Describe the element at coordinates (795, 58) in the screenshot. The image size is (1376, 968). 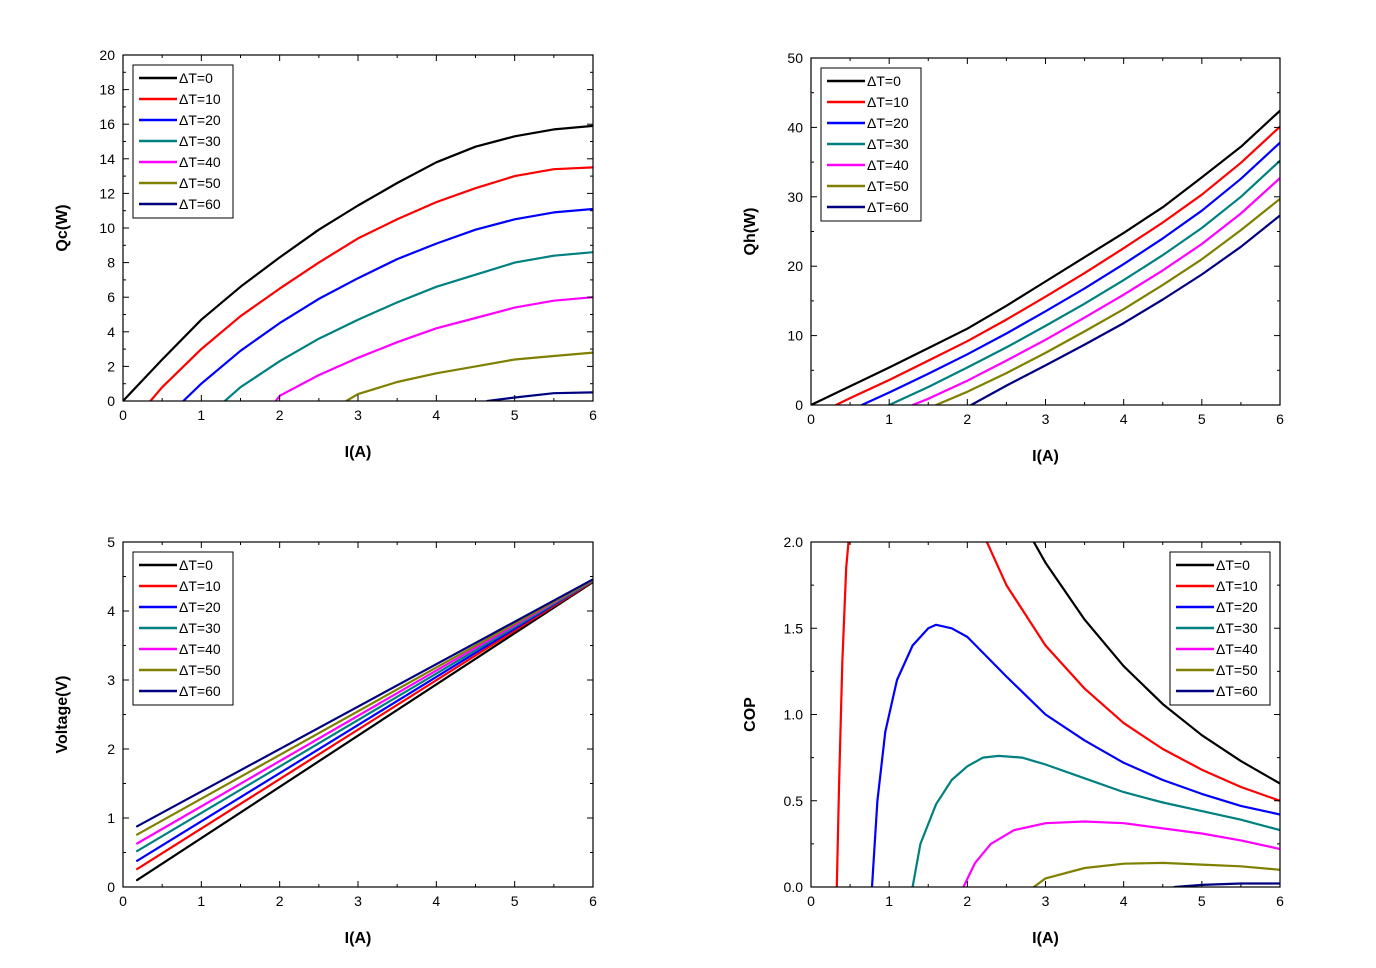
I see `y-tick-label: 50` at that location.